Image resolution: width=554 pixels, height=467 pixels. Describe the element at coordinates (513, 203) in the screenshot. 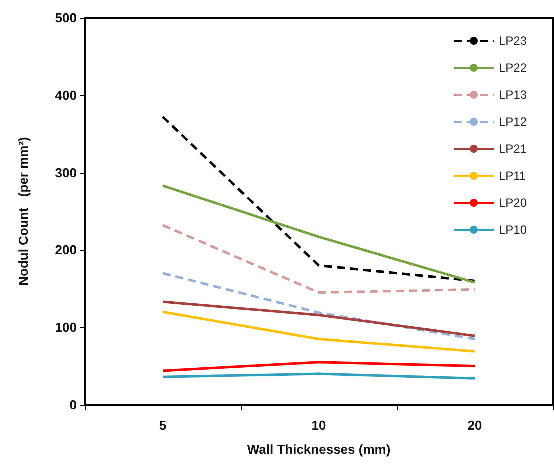

I see `legend-label: LP20` at that location.